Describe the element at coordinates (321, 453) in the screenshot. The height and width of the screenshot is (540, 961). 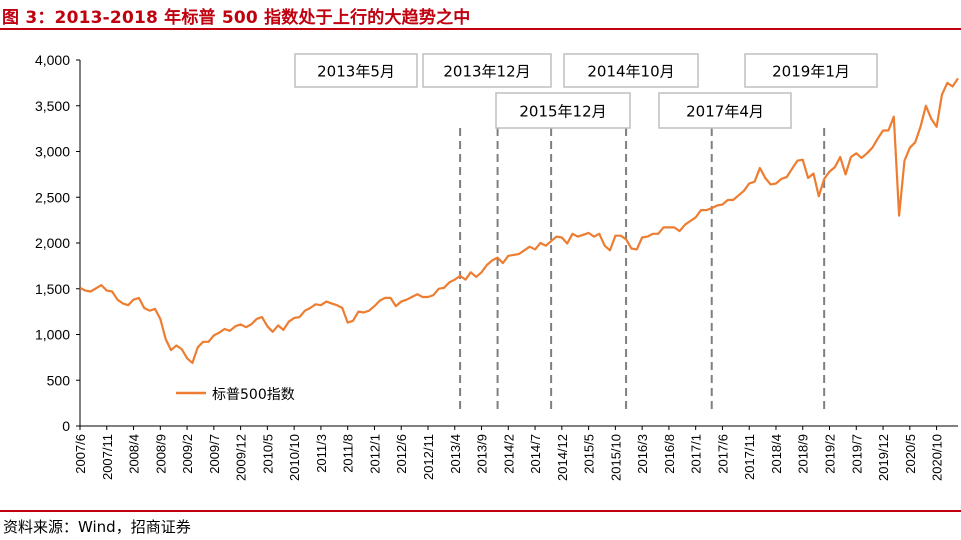
I see `x-tick-label: 2011/3` at that location.